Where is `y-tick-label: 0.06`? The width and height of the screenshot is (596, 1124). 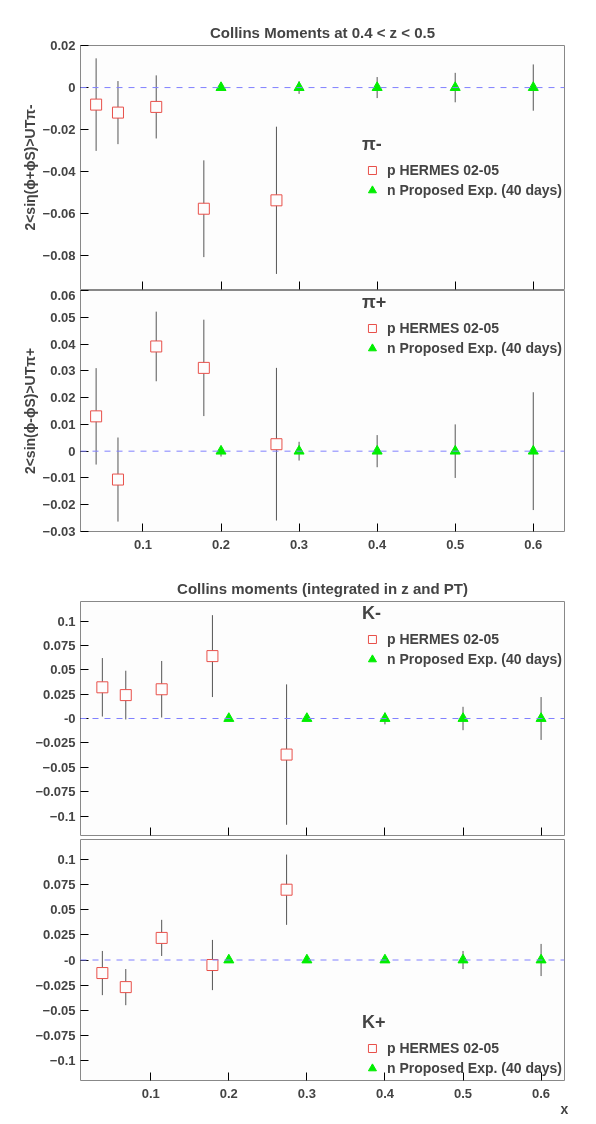 y-tick-label: 0.06 is located at coordinates (63, 295).